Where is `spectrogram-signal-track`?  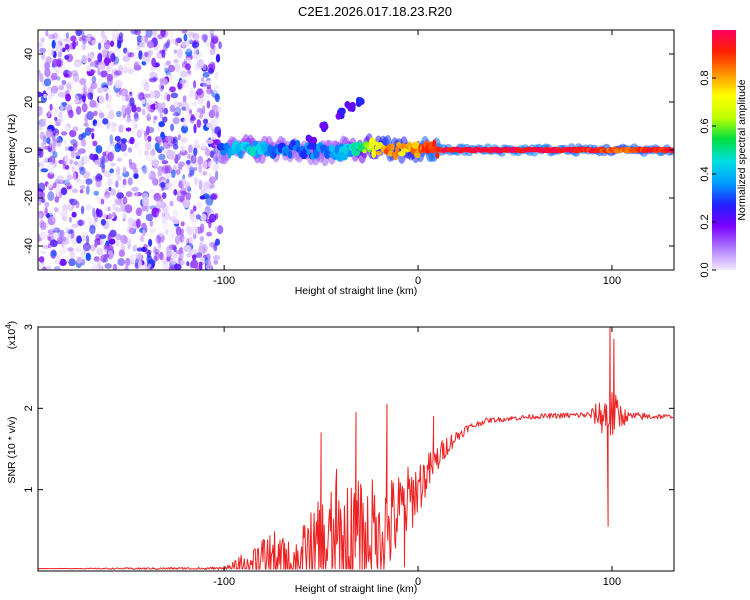
spectrogram-signal-track is located at coordinates (445, 131).